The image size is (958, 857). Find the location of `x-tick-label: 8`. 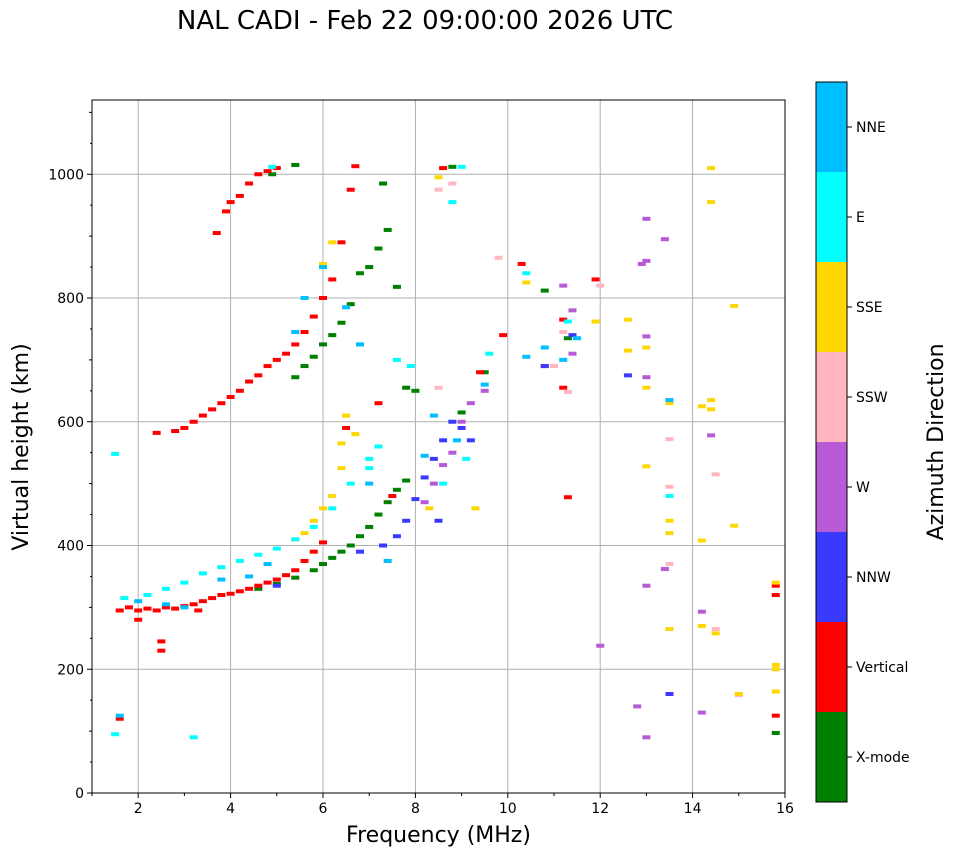

x-tick-label: 8 is located at coordinates (415, 809).